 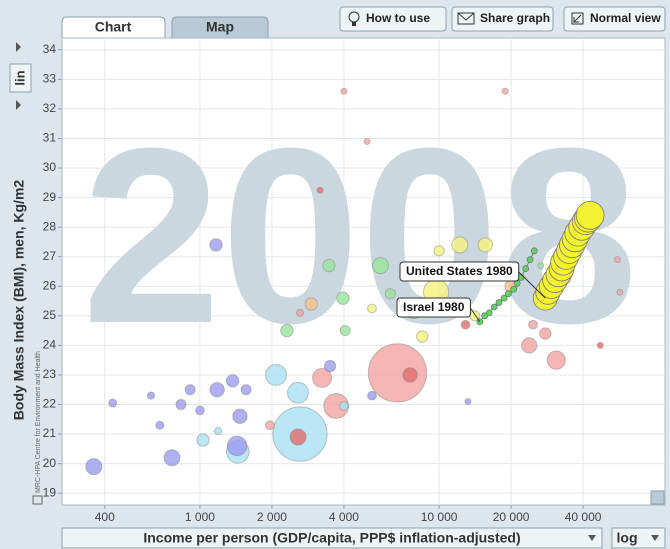 What do you see at coordinates (50, 167) in the screenshot?
I see `y-tick-label: 30` at bounding box center [50, 167].